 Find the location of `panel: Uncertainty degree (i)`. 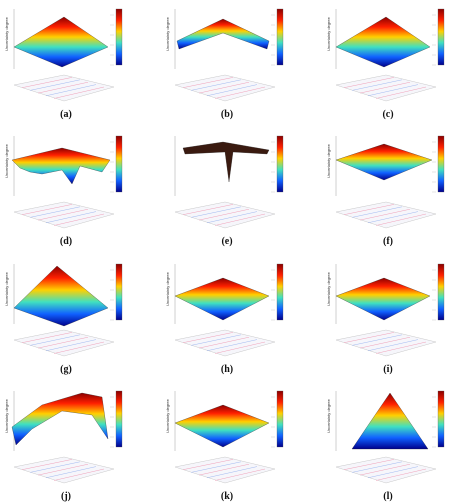

panel: Uncertainty degree (i) is located at coordinates (385, 319).